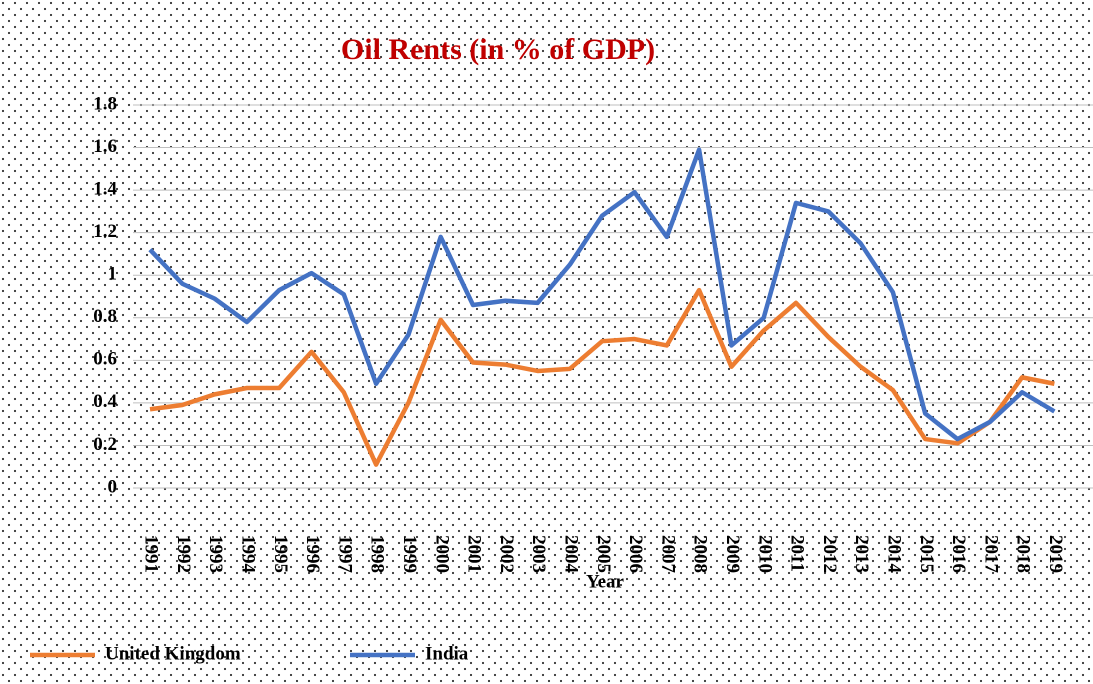 The width and height of the screenshot is (1093, 684). I want to click on x-tick-label: 2017, so click(990, 554).